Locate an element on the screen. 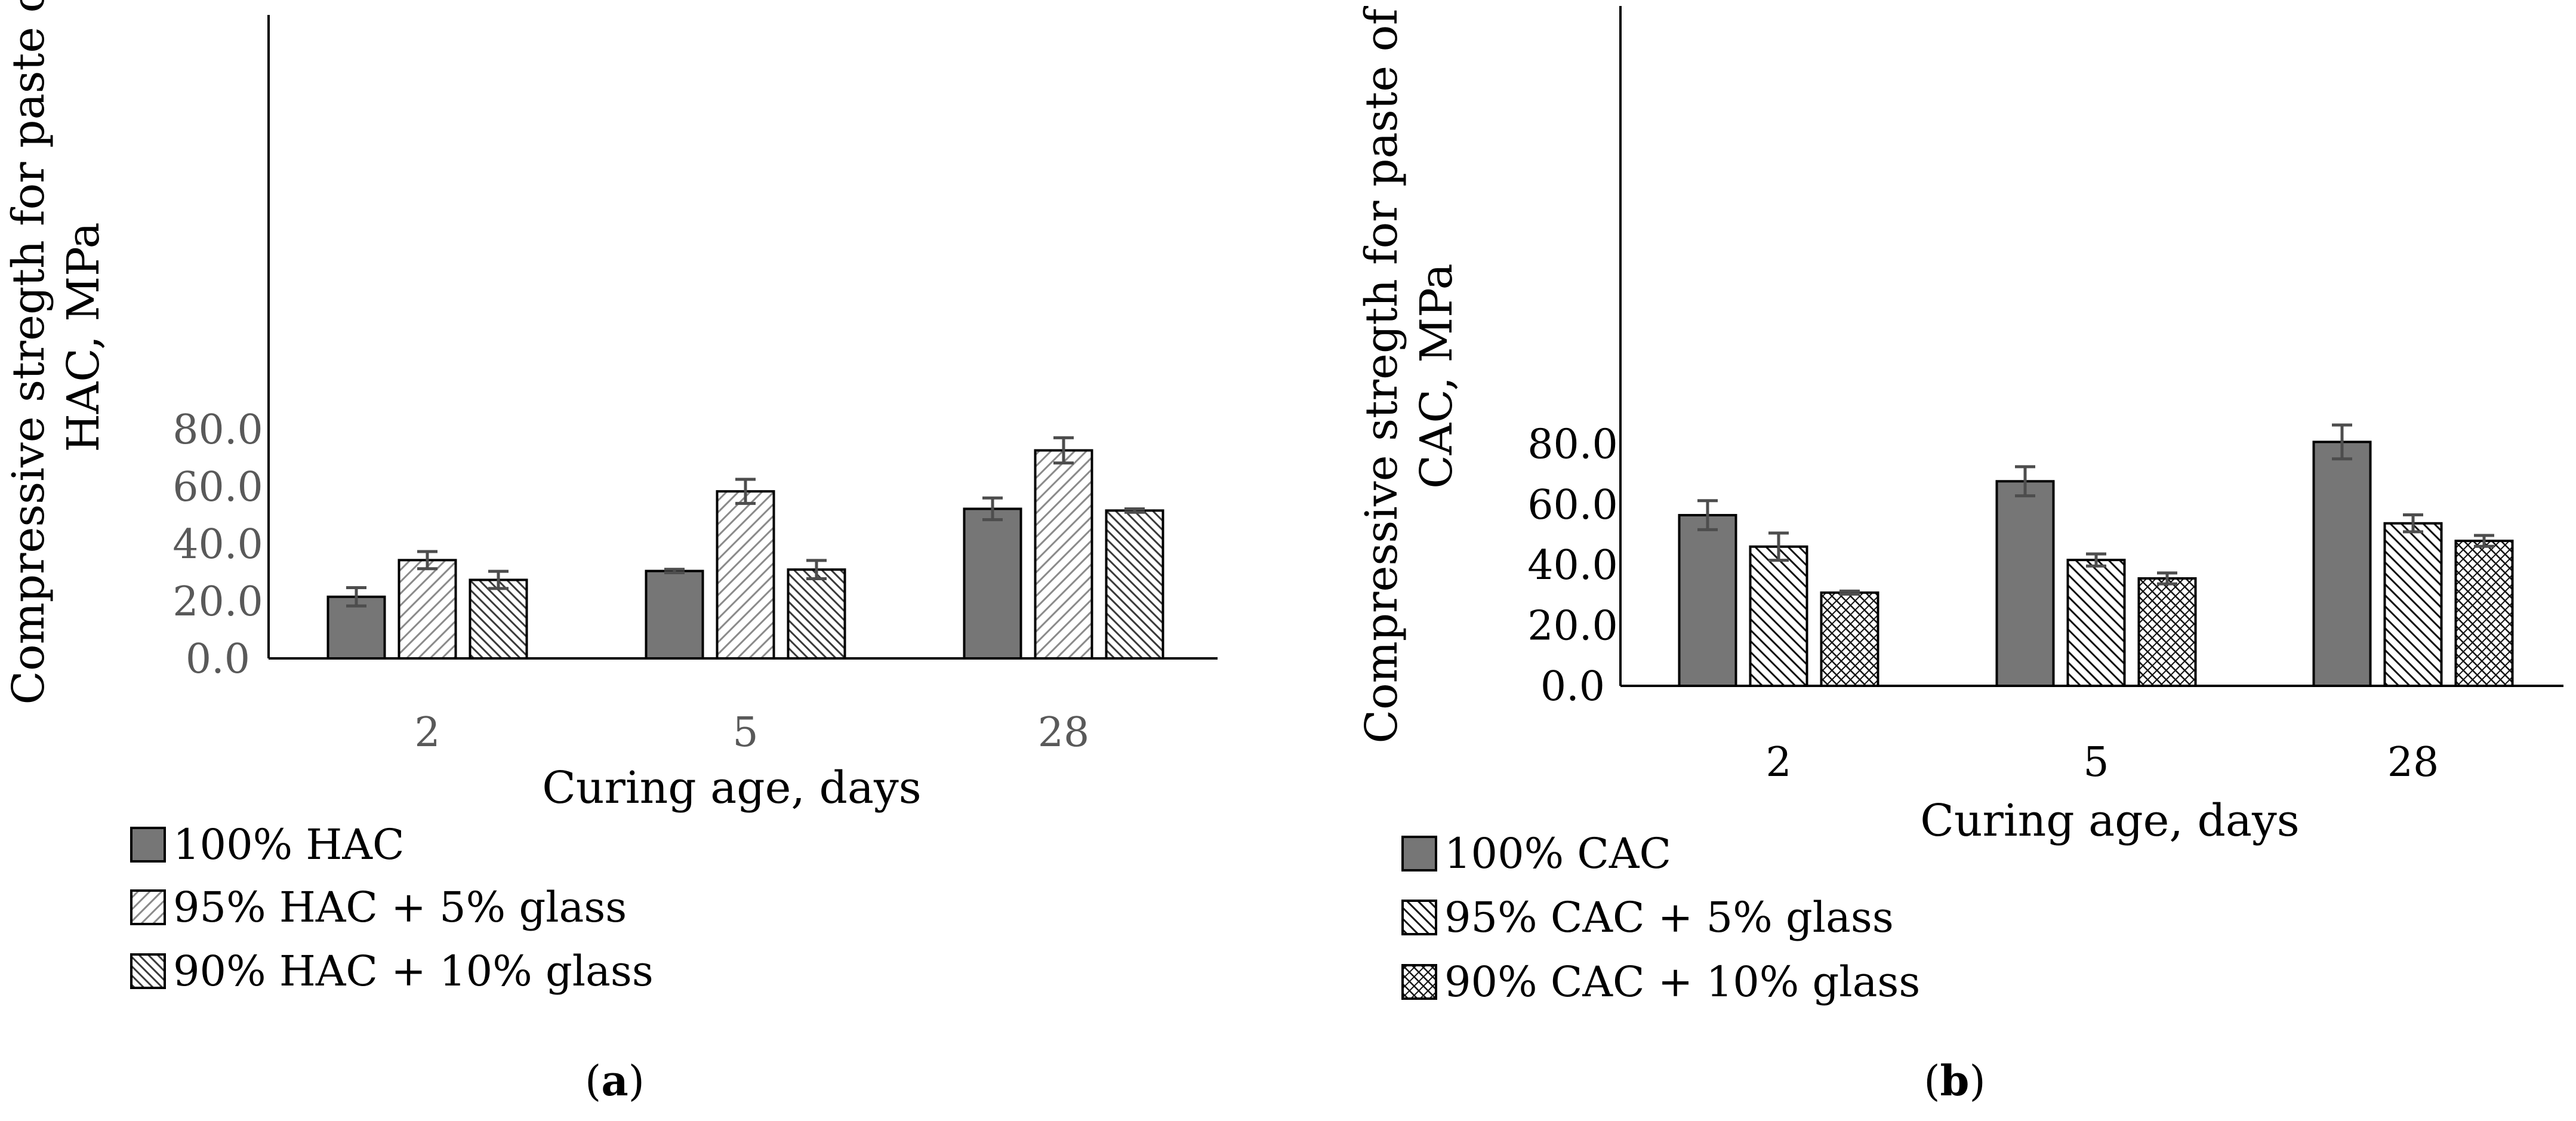 This screenshot has height=1121, width=2576. legend-label: 100% HAC is located at coordinates (289, 844).